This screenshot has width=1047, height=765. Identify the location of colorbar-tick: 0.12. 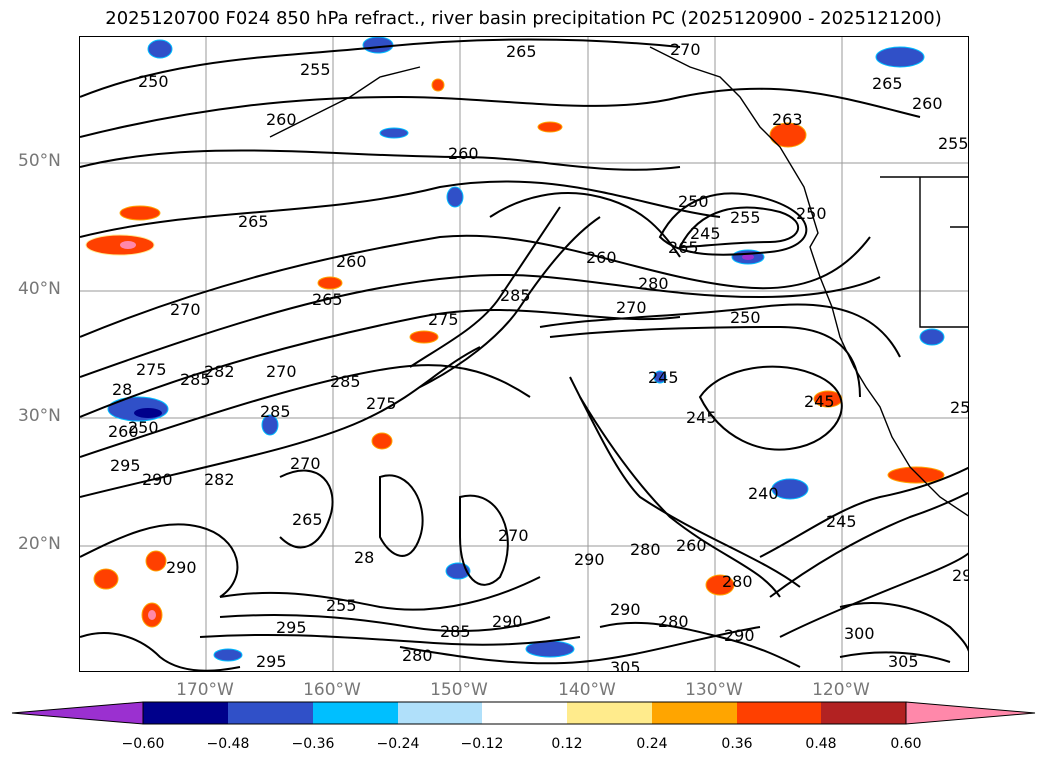
(567, 744).